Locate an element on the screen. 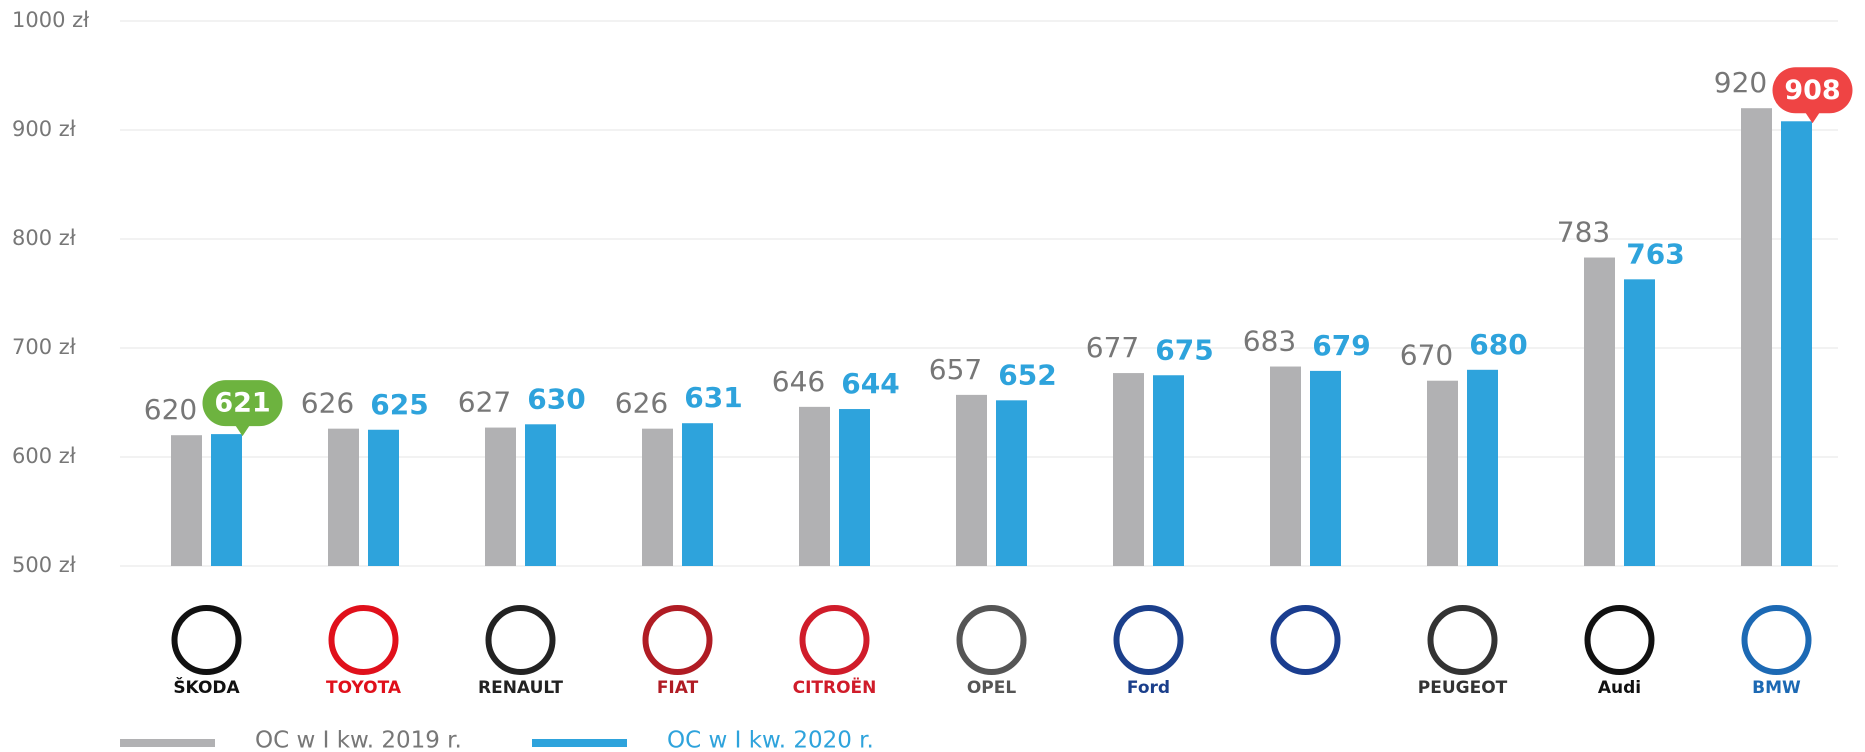 The width and height of the screenshot is (1865, 752). data-label: 652 is located at coordinates (1027, 374).